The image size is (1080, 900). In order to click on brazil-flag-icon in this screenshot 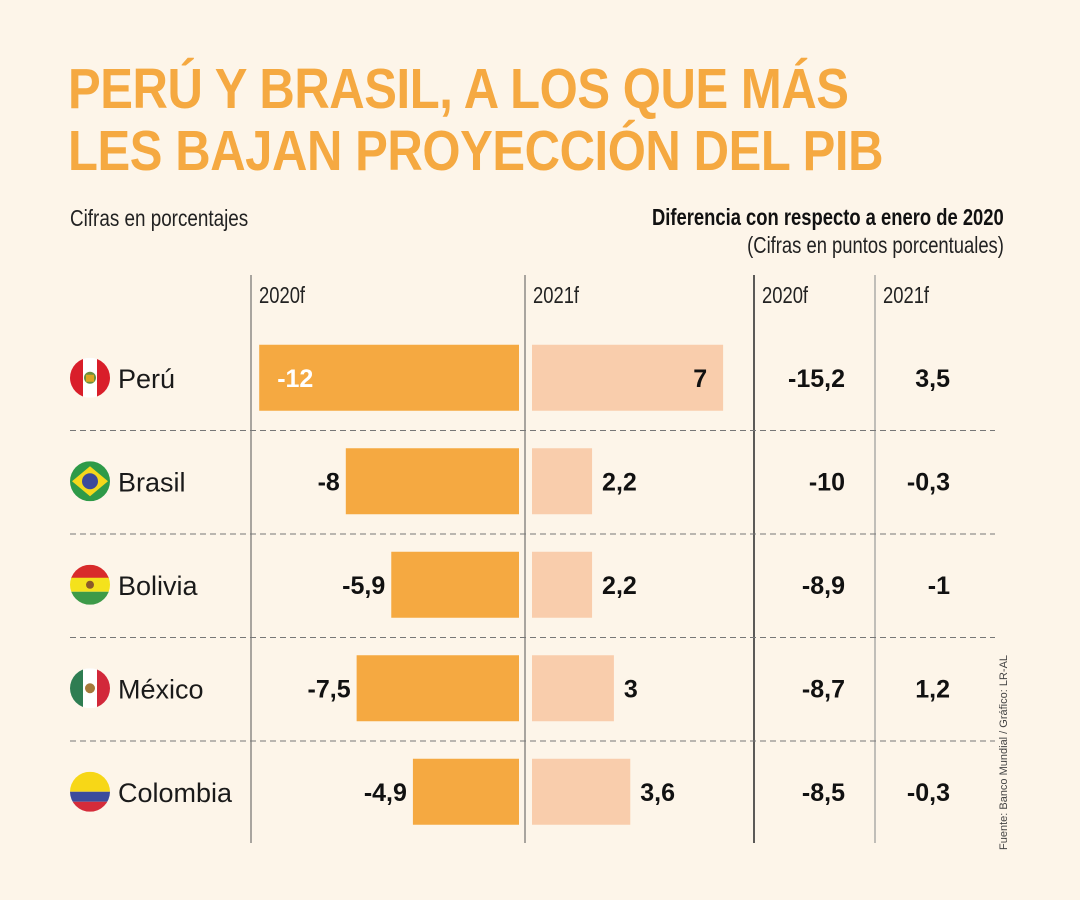, I will do `click(90, 481)`.